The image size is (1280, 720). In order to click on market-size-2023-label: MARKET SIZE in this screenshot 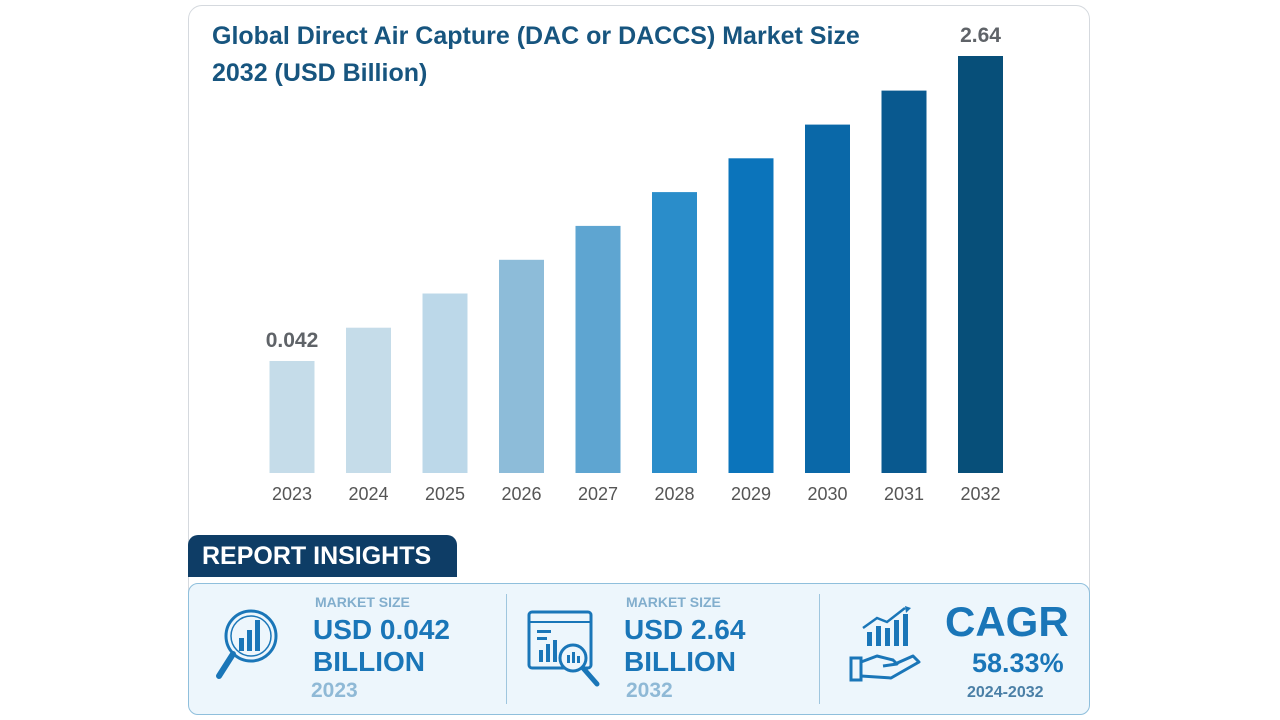, I will do `click(362, 602)`.